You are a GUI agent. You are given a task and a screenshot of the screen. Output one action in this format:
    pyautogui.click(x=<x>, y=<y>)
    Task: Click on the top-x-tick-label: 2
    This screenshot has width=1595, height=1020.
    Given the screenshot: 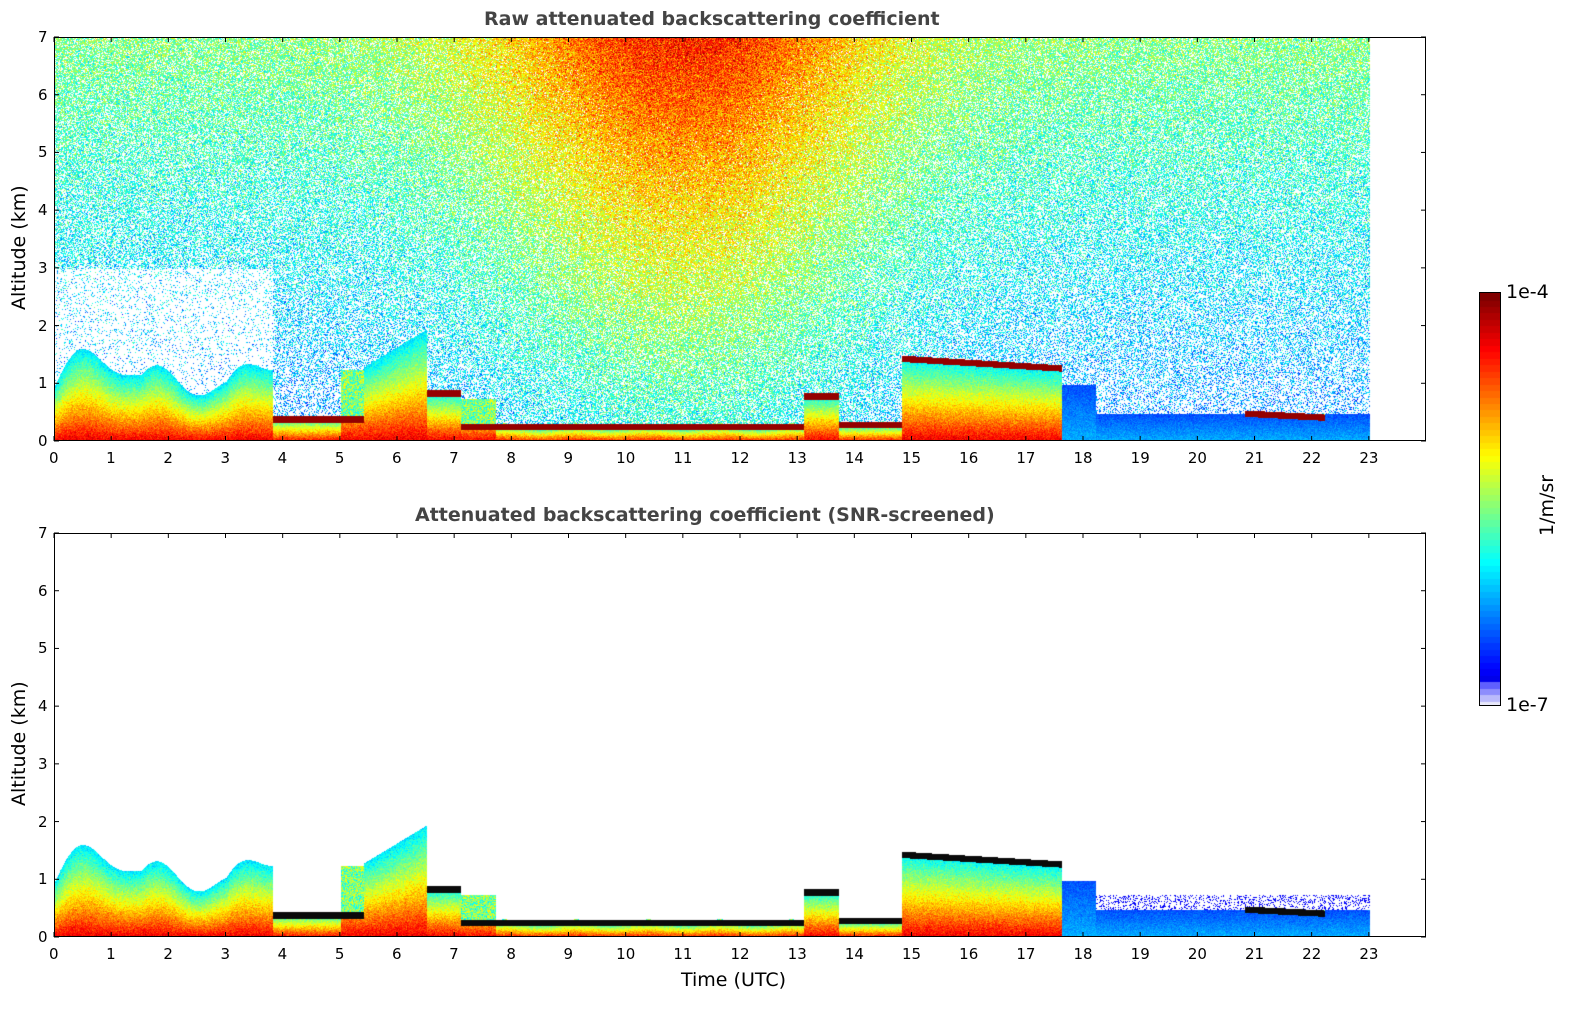 What is the action you would take?
    pyautogui.click(x=168, y=458)
    